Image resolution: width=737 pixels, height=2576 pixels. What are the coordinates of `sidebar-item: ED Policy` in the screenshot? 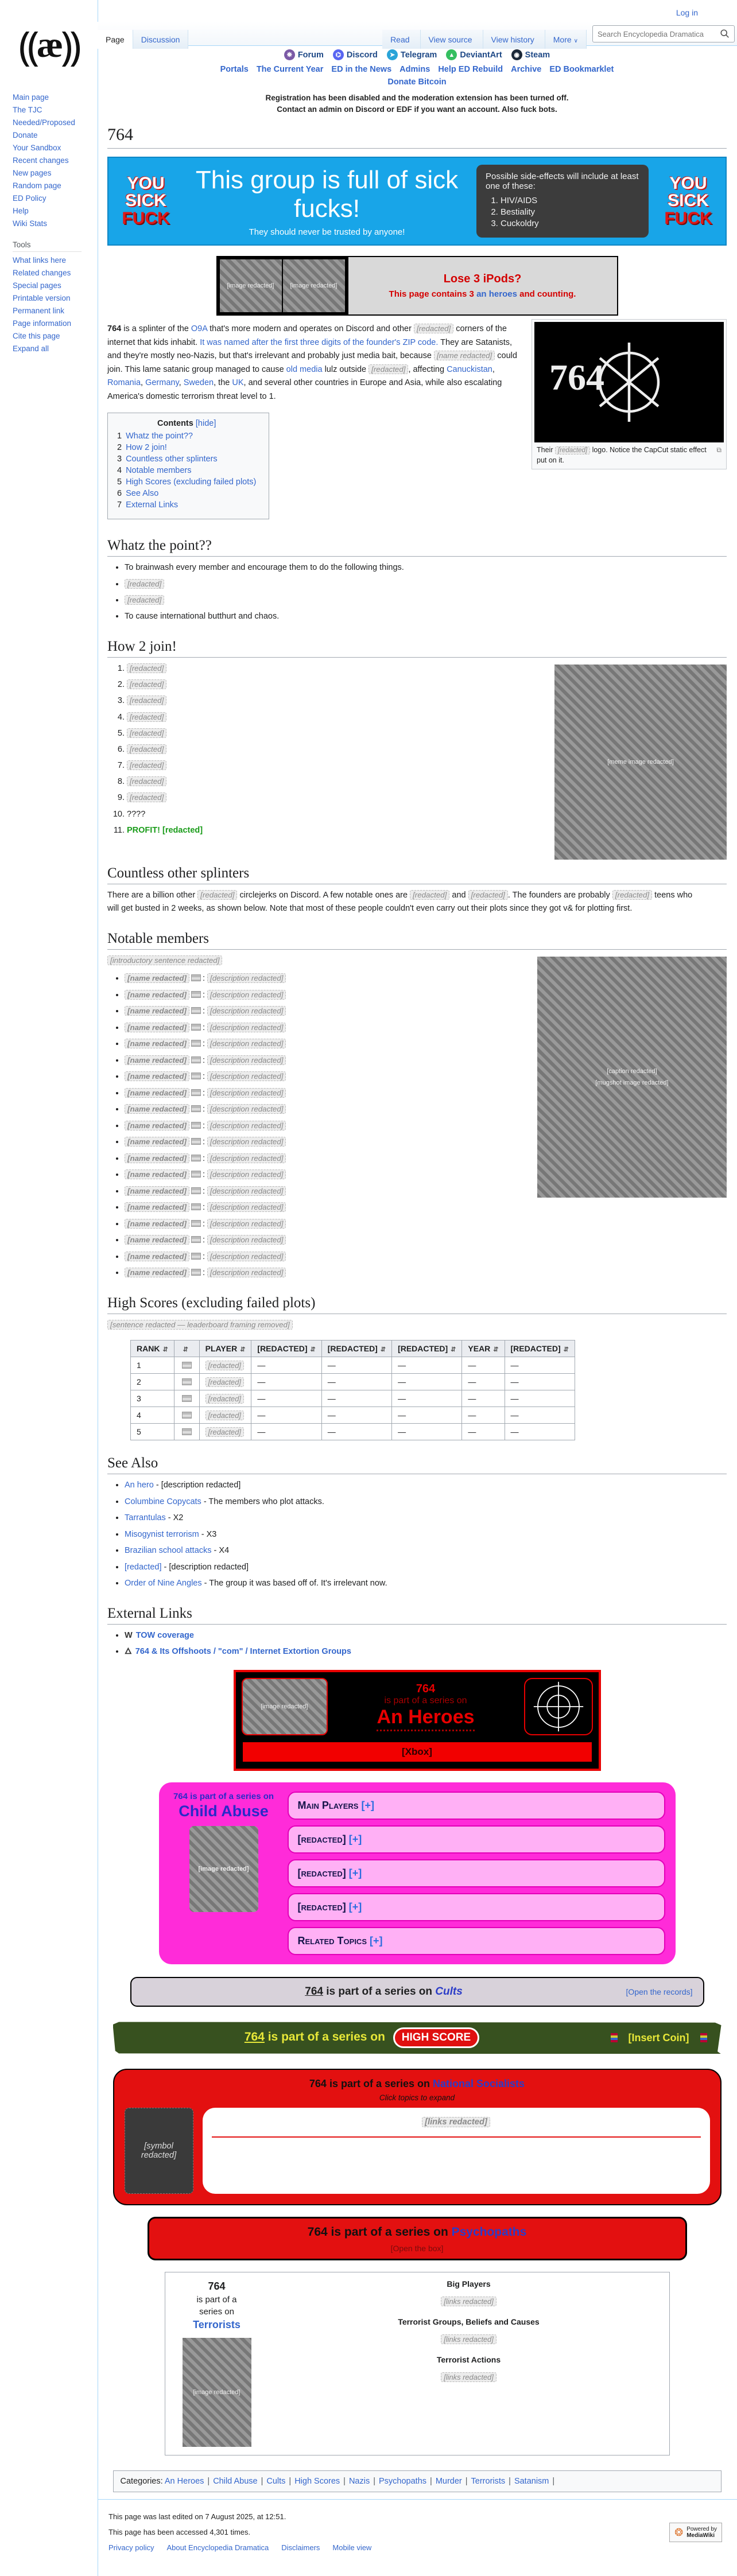 It's located at (30, 198).